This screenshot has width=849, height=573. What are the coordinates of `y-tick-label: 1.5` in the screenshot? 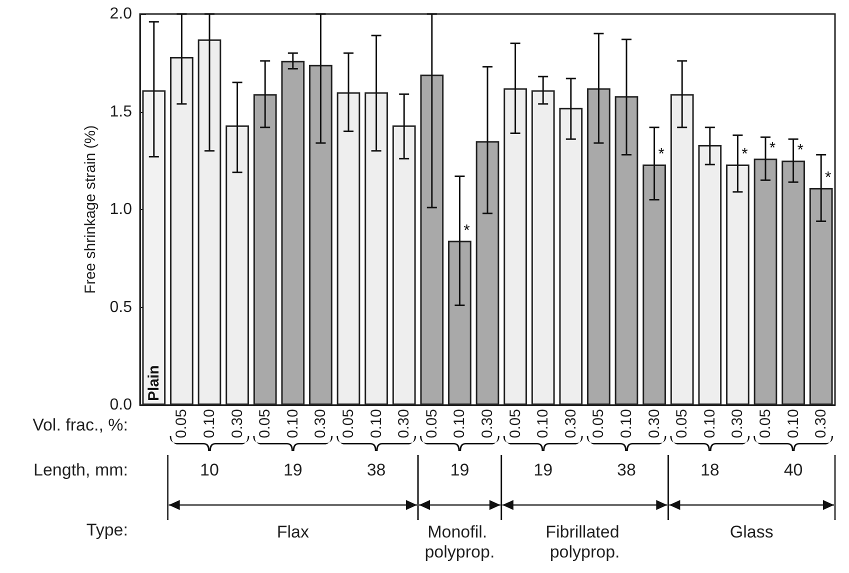 It's located at (121, 111).